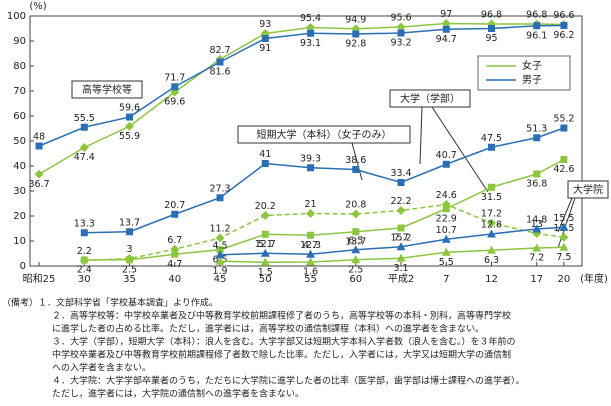 This screenshot has height=406, width=611. What do you see at coordinates (491, 214) in the screenshot?
I see `data-label: 17.2` at bounding box center [491, 214].